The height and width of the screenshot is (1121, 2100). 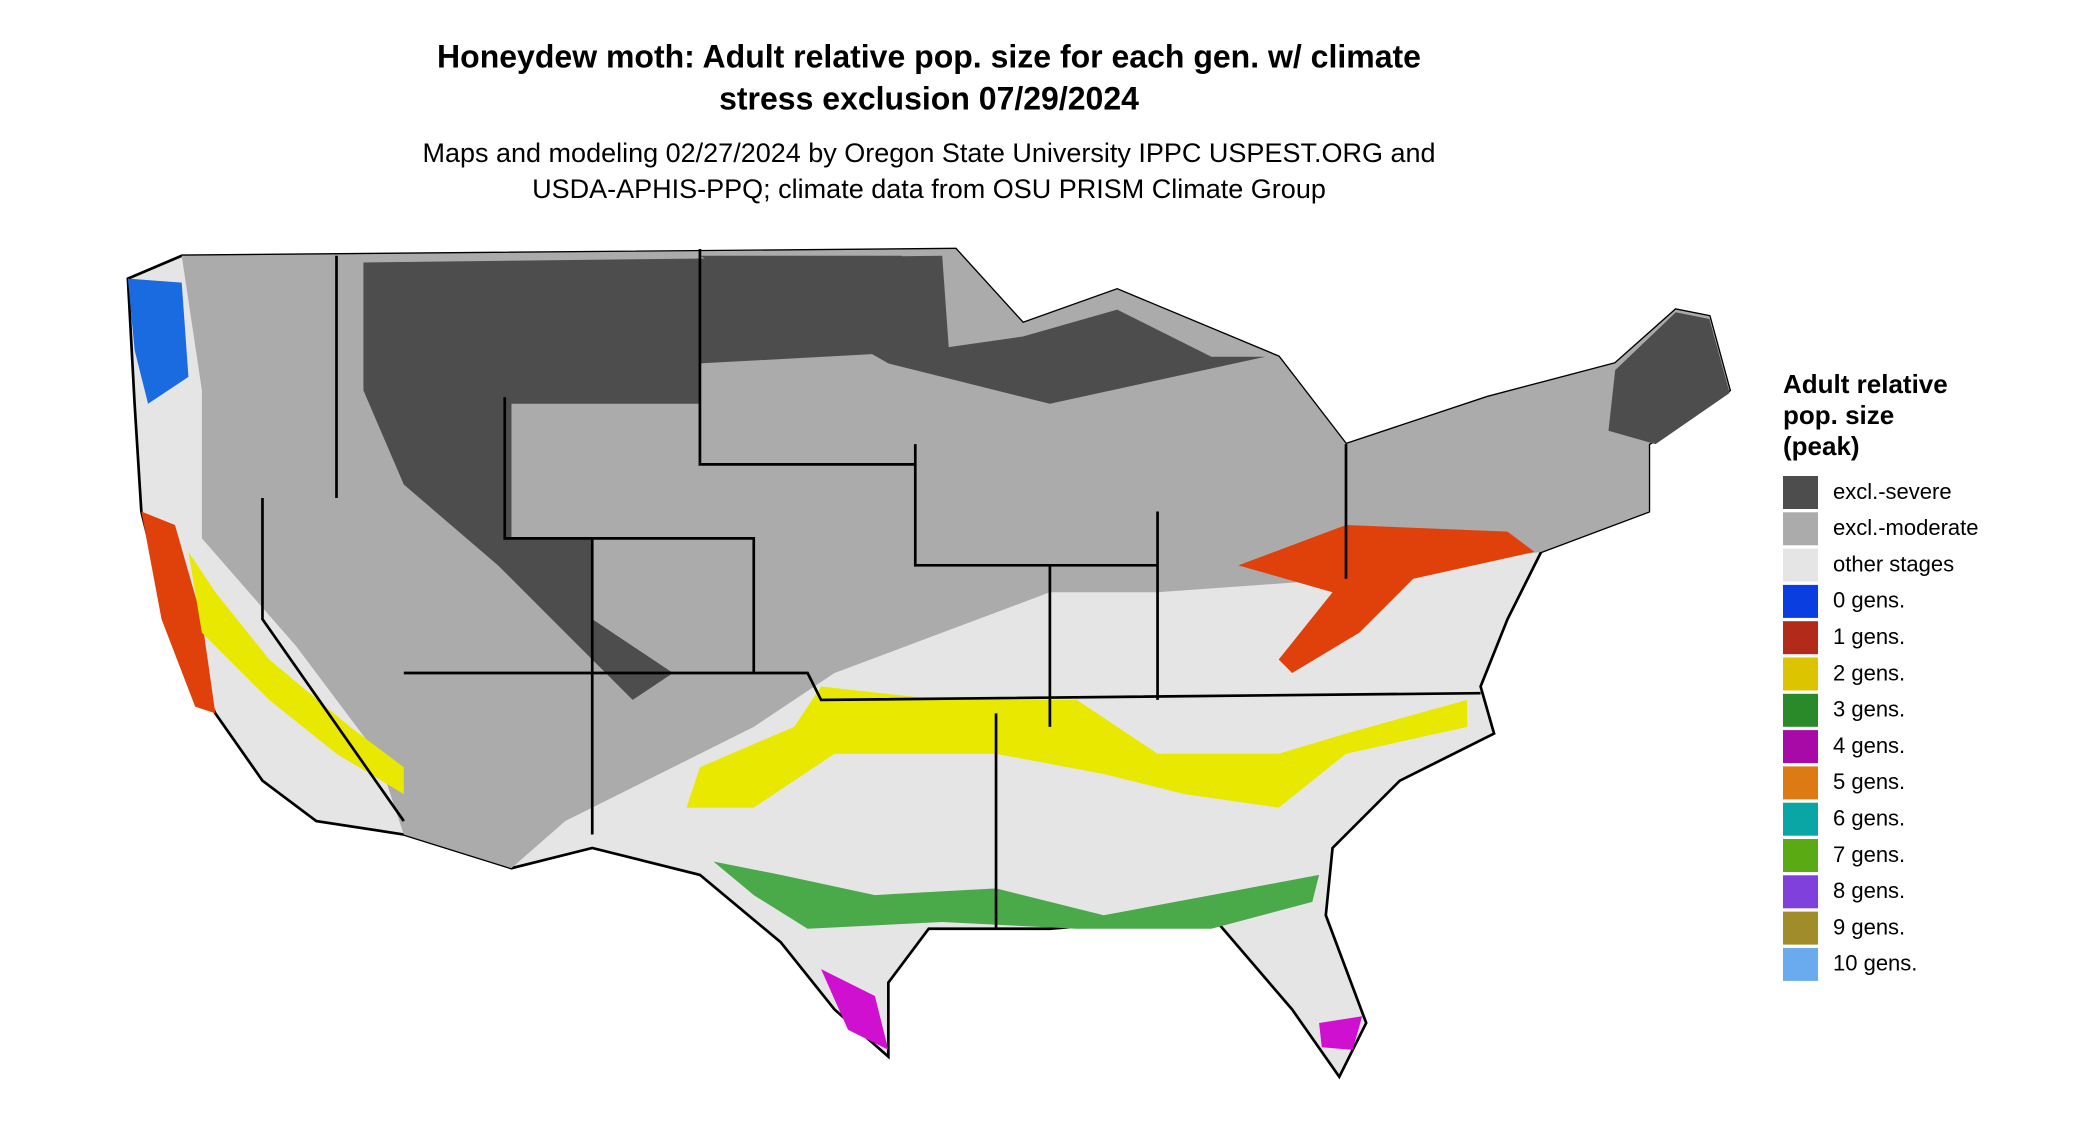 What do you see at coordinates (1869, 672) in the screenshot?
I see `legend-label: 2 gens.` at bounding box center [1869, 672].